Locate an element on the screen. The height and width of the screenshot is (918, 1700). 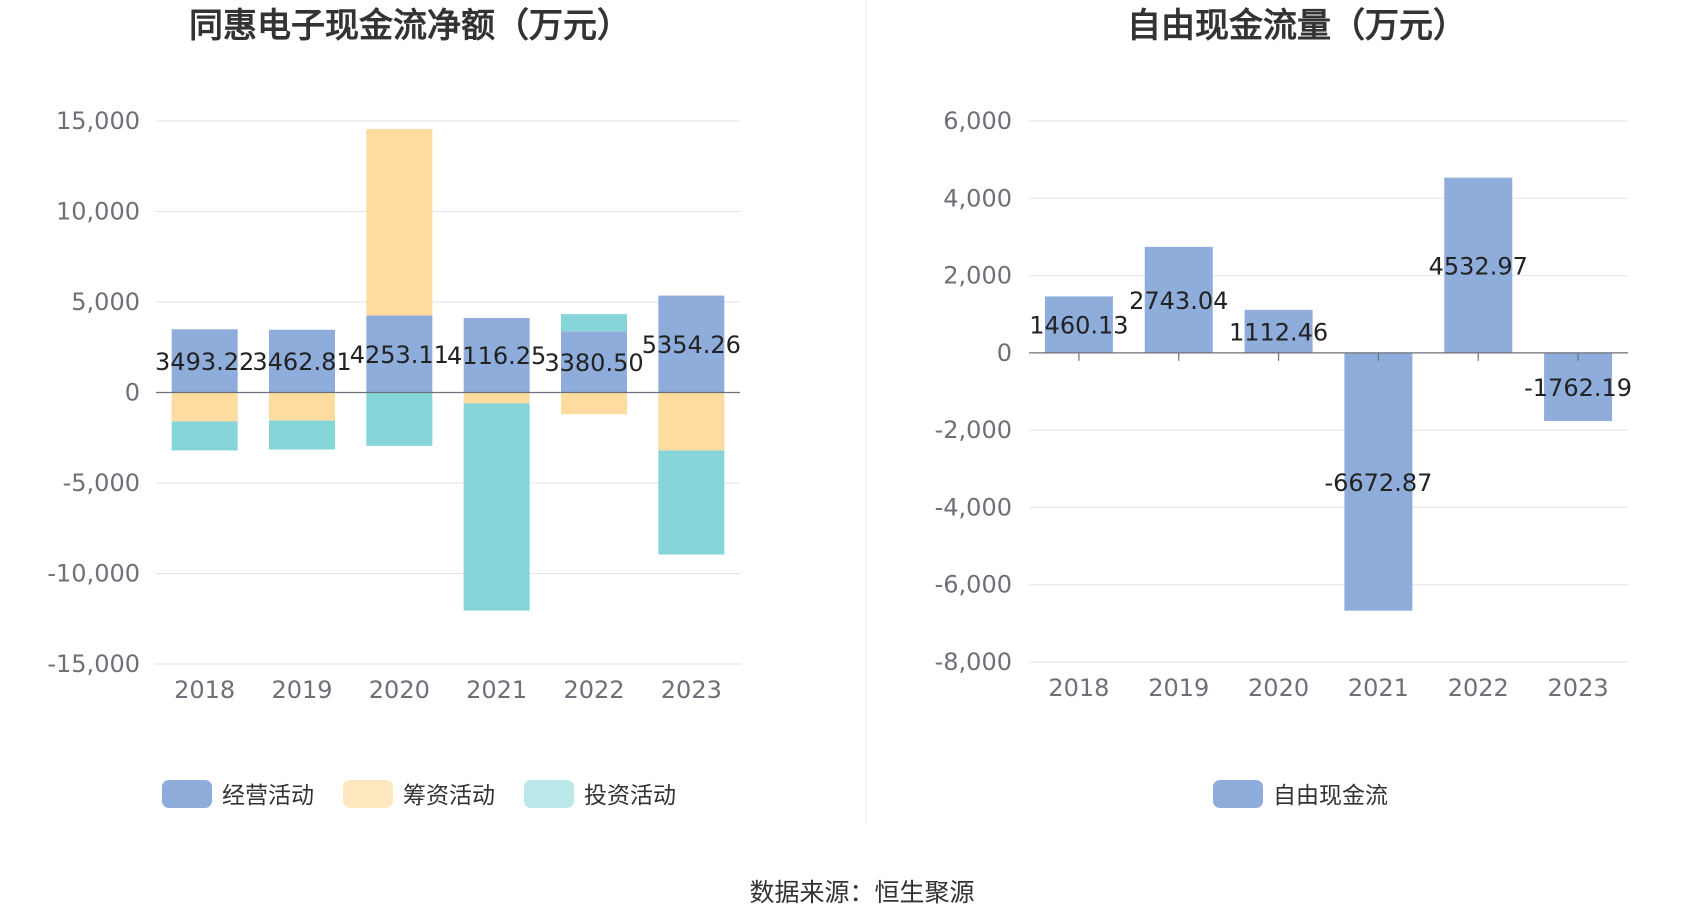
bar-筹资活动-2021 is located at coordinates (496, 398).